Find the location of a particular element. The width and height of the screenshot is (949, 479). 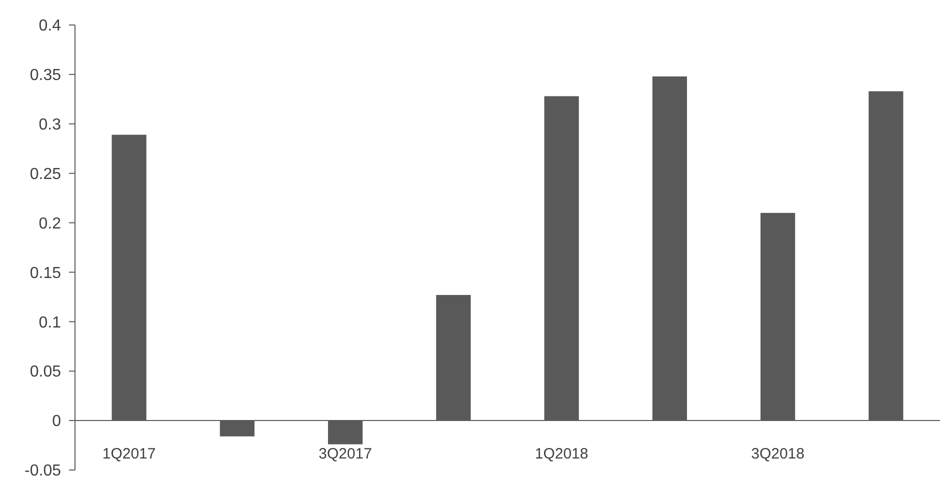

x-tick-label: 3Q2017 is located at coordinates (345, 454).